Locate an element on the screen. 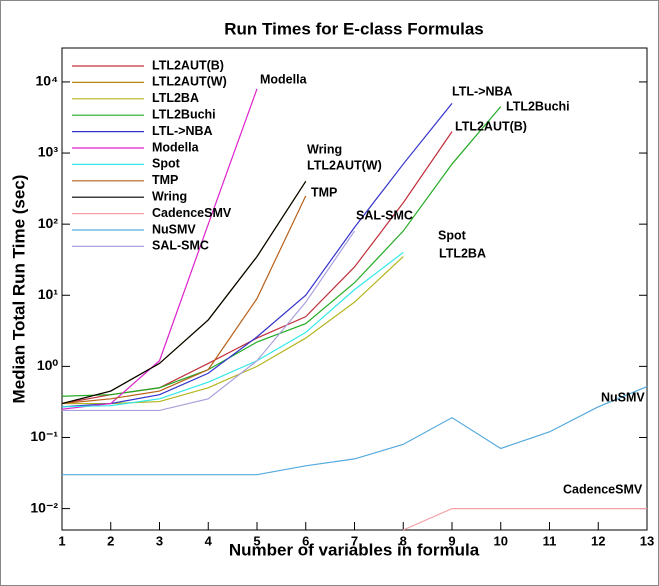 Image resolution: width=659 pixels, height=586 pixels. x-tick-label: 3 is located at coordinates (159, 540).